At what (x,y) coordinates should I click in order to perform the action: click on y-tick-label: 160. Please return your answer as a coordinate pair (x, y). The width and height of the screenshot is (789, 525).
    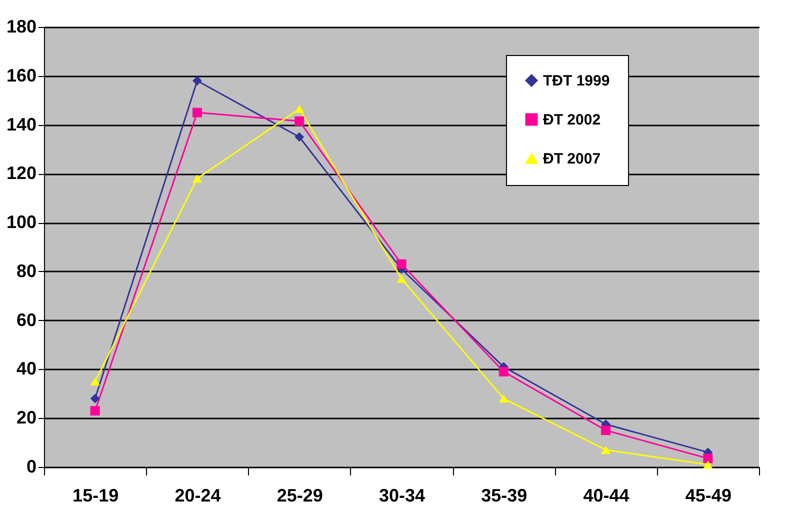
    Looking at the image, I should click on (21, 75).